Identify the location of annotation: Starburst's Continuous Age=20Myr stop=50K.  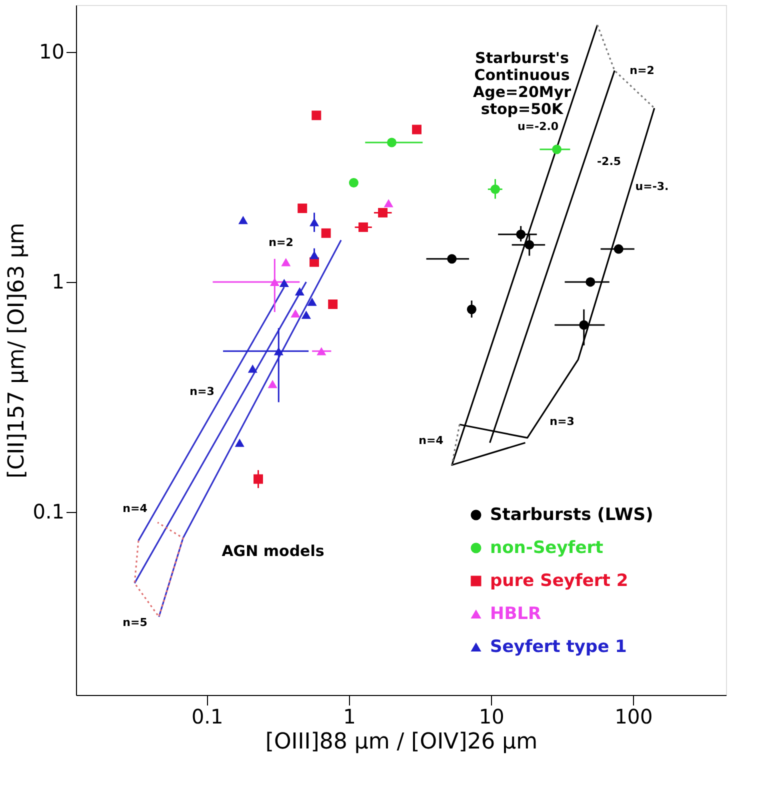
(522, 83).